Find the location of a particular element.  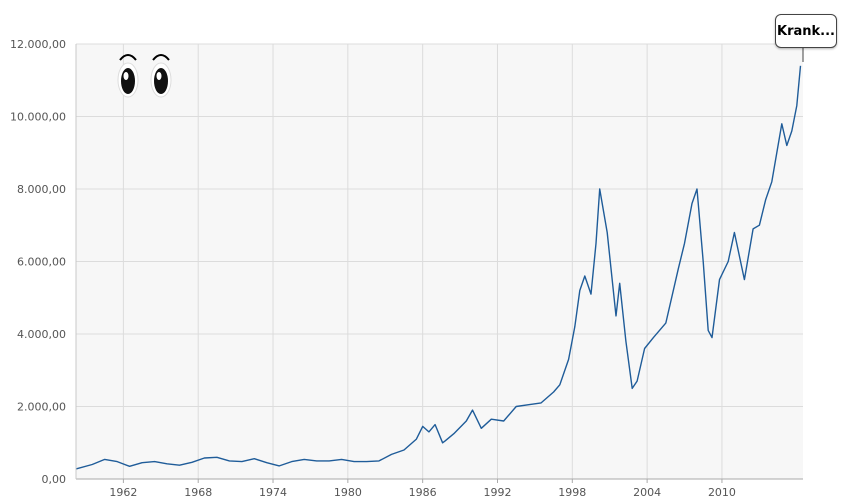

x-tick-label: 1980 is located at coordinates (348, 492).